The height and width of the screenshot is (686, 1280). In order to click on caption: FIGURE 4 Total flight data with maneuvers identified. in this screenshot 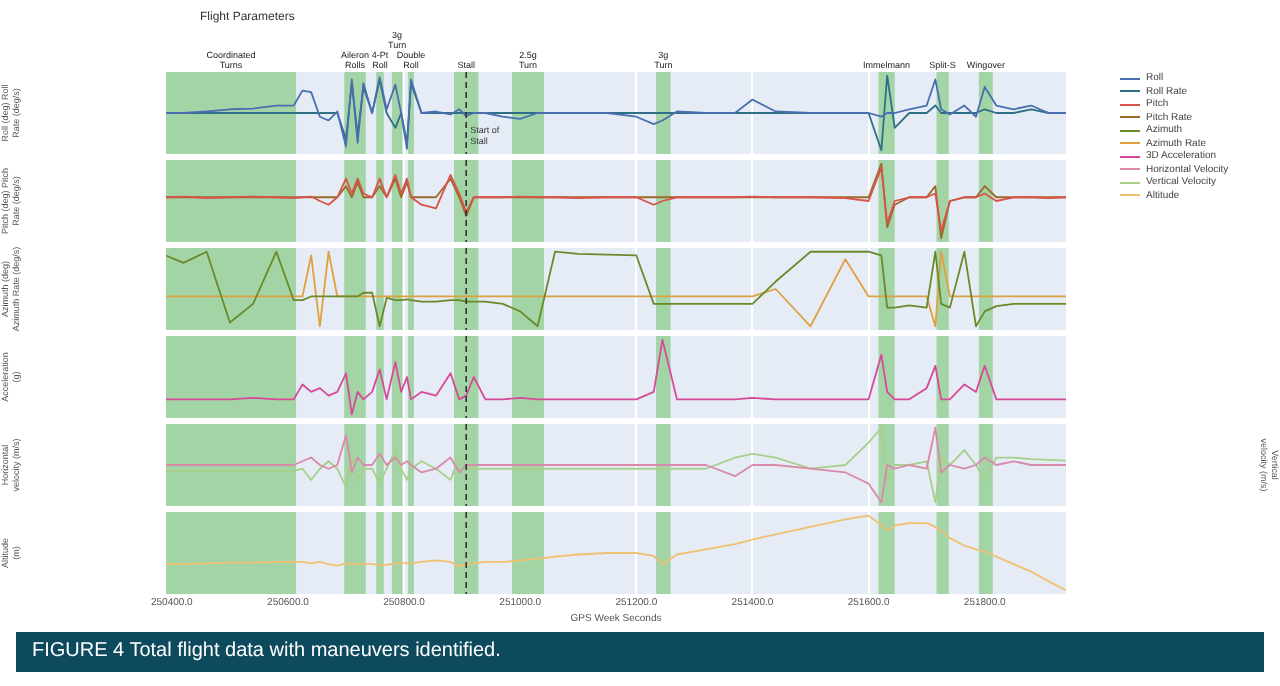, I will do `click(640, 652)`.